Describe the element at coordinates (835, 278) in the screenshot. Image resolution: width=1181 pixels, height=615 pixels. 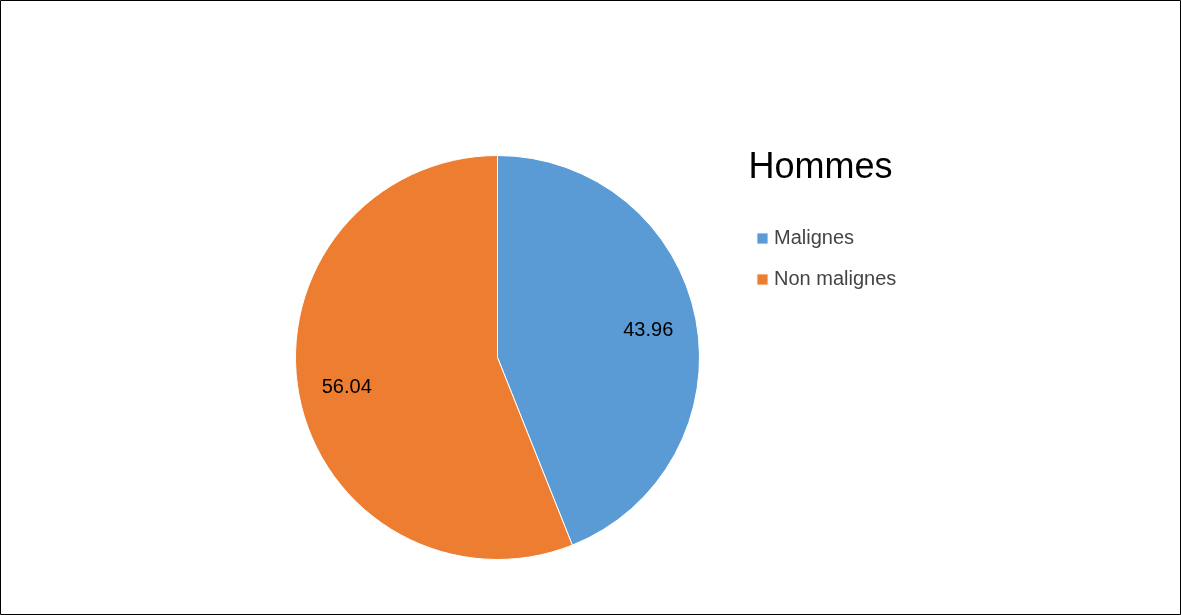
I see `legend-label: Non malignes` at that location.